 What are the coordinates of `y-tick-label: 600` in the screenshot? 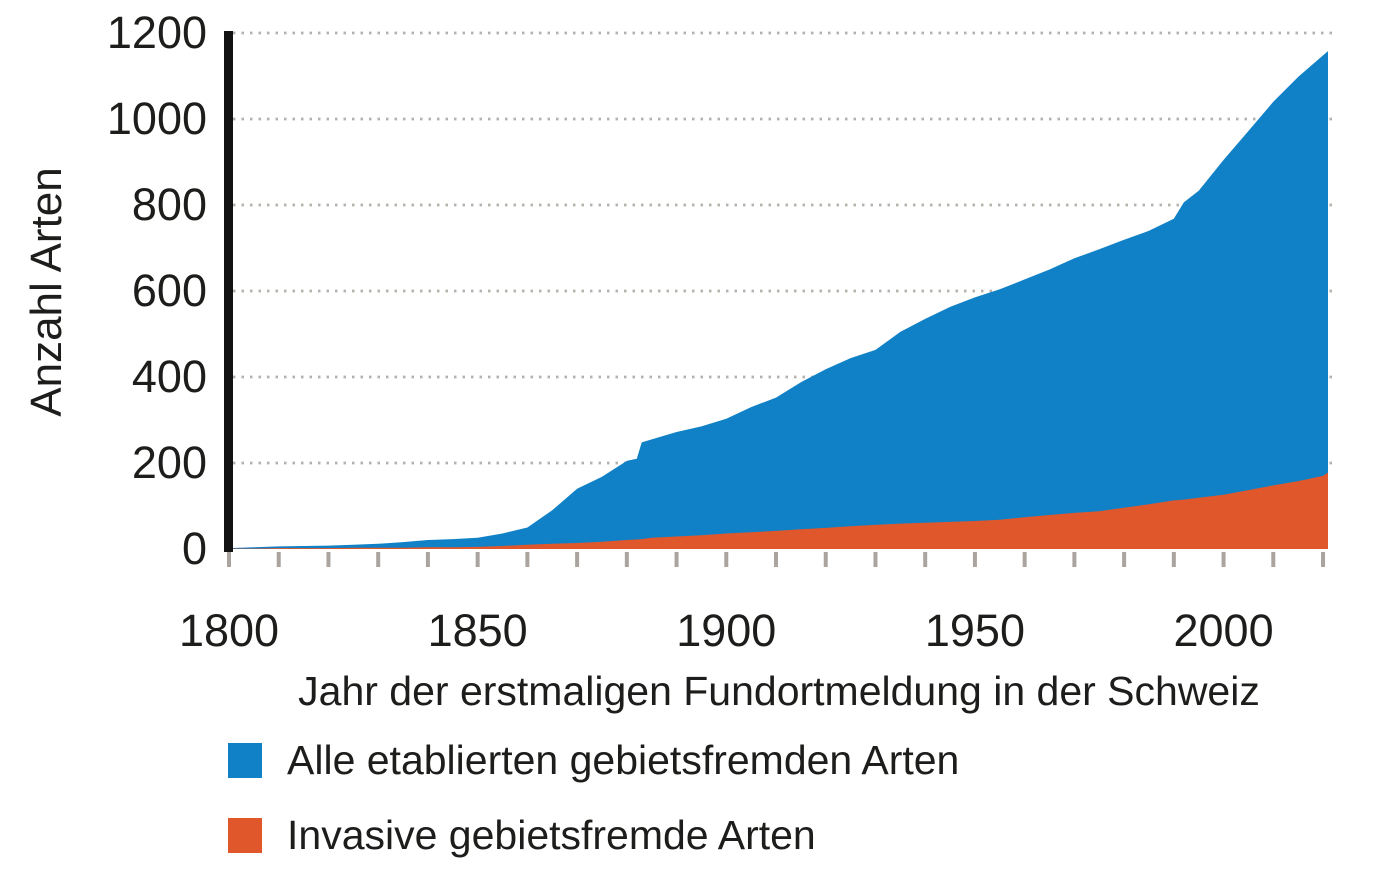 It's located at (169, 290).